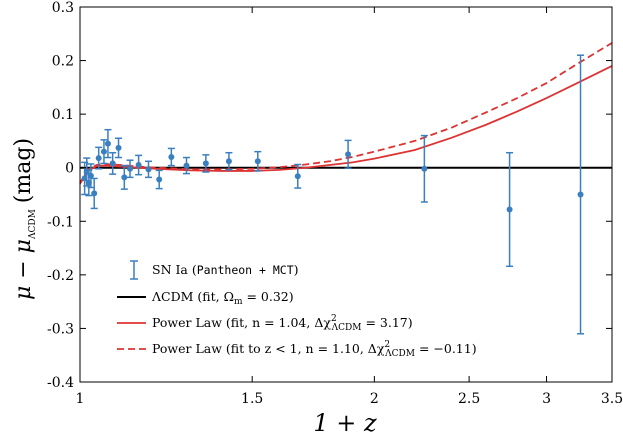 This screenshot has height=439, width=623. What do you see at coordinates (69, 169) in the screenshot?
I see `y-tick-label: 0` at bounding box center [69, 169].